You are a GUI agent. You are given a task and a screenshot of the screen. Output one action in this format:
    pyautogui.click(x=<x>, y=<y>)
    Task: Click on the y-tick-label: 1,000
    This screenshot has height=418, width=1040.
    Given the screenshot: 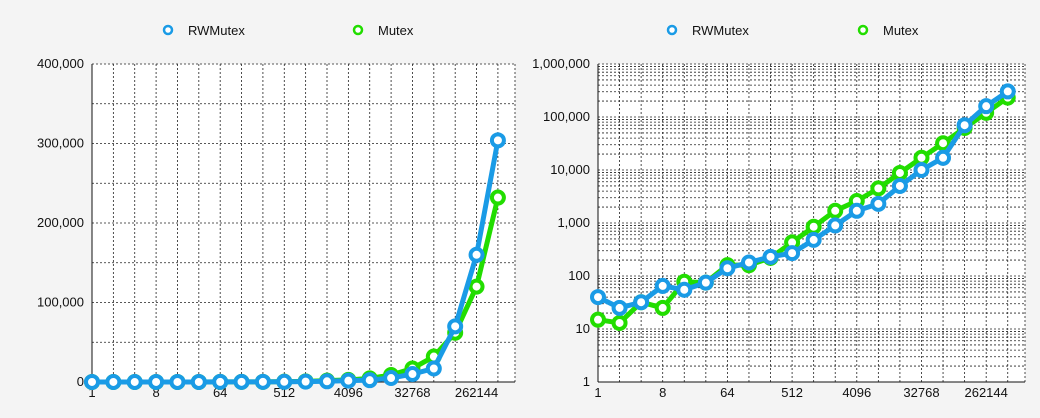 What is the action you would take?
    pyautogui.click(x=573, y=222)
    